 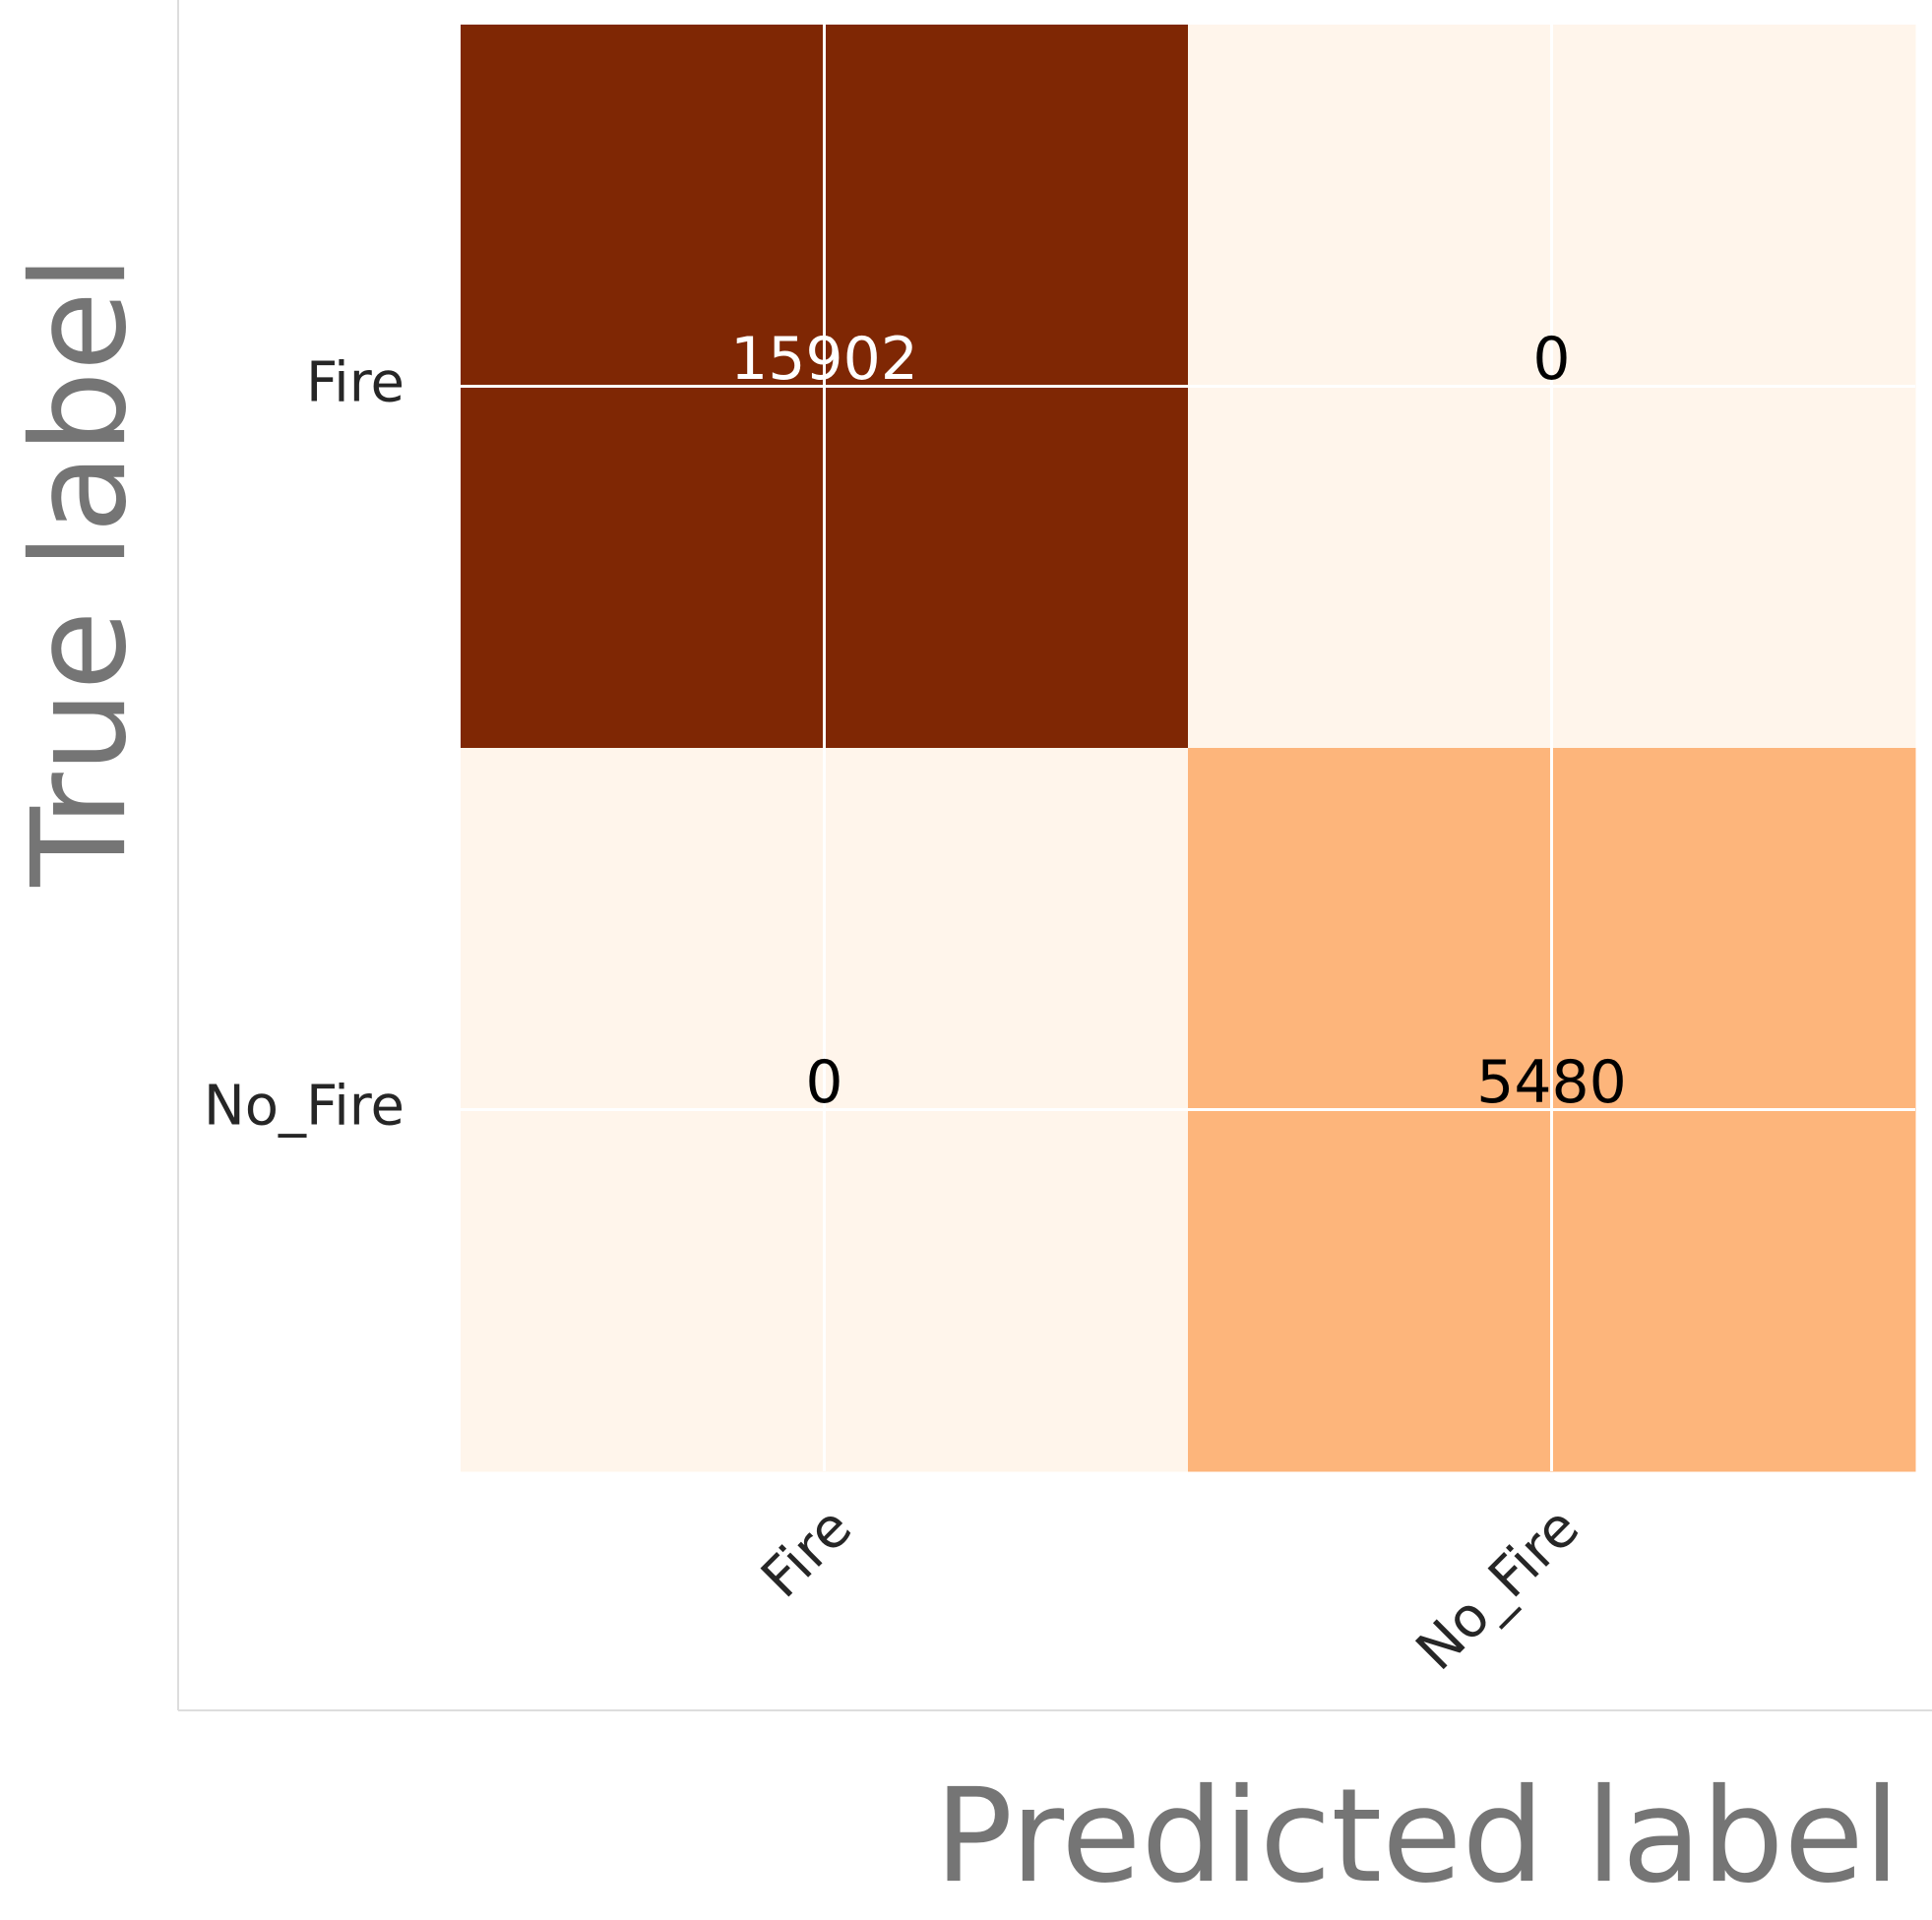 What do you see at coordinates (80, 571) in the screenshot?
I see `y-axis-label: True label` at bounding box center [80, 571].